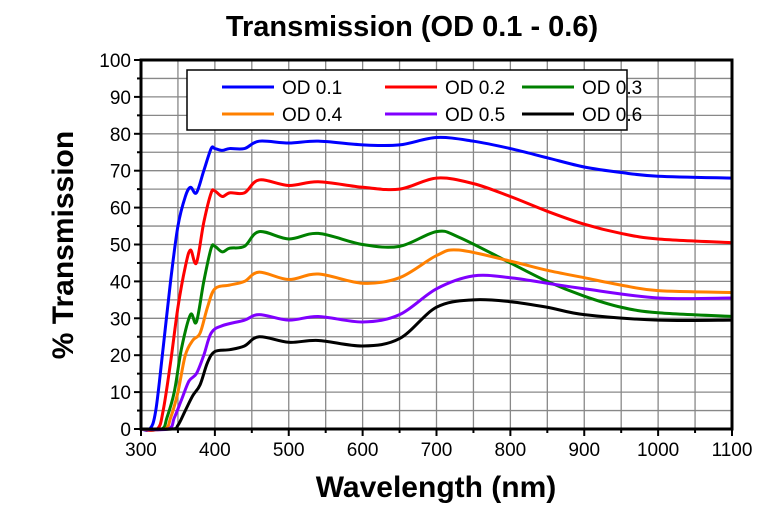 This screenshot has height=520, width=780. What do you see at coordinates (312, 88) in the screenshot?
I see `legend-label: OD 0.1` at bounding box center [312, 88].